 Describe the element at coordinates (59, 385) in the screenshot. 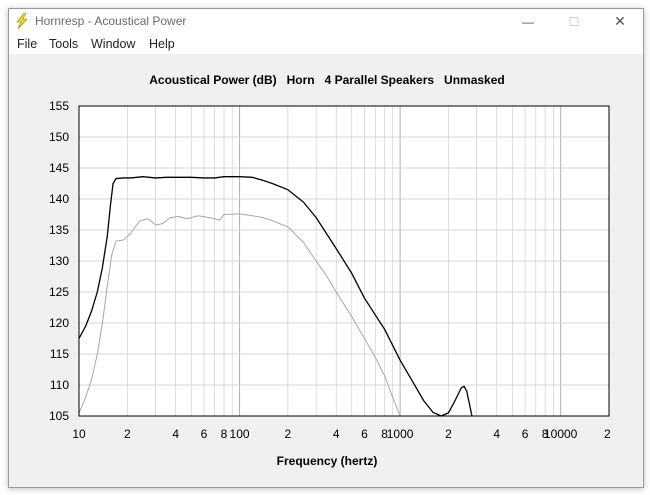

I see `y-tick-label: 110` at that location.